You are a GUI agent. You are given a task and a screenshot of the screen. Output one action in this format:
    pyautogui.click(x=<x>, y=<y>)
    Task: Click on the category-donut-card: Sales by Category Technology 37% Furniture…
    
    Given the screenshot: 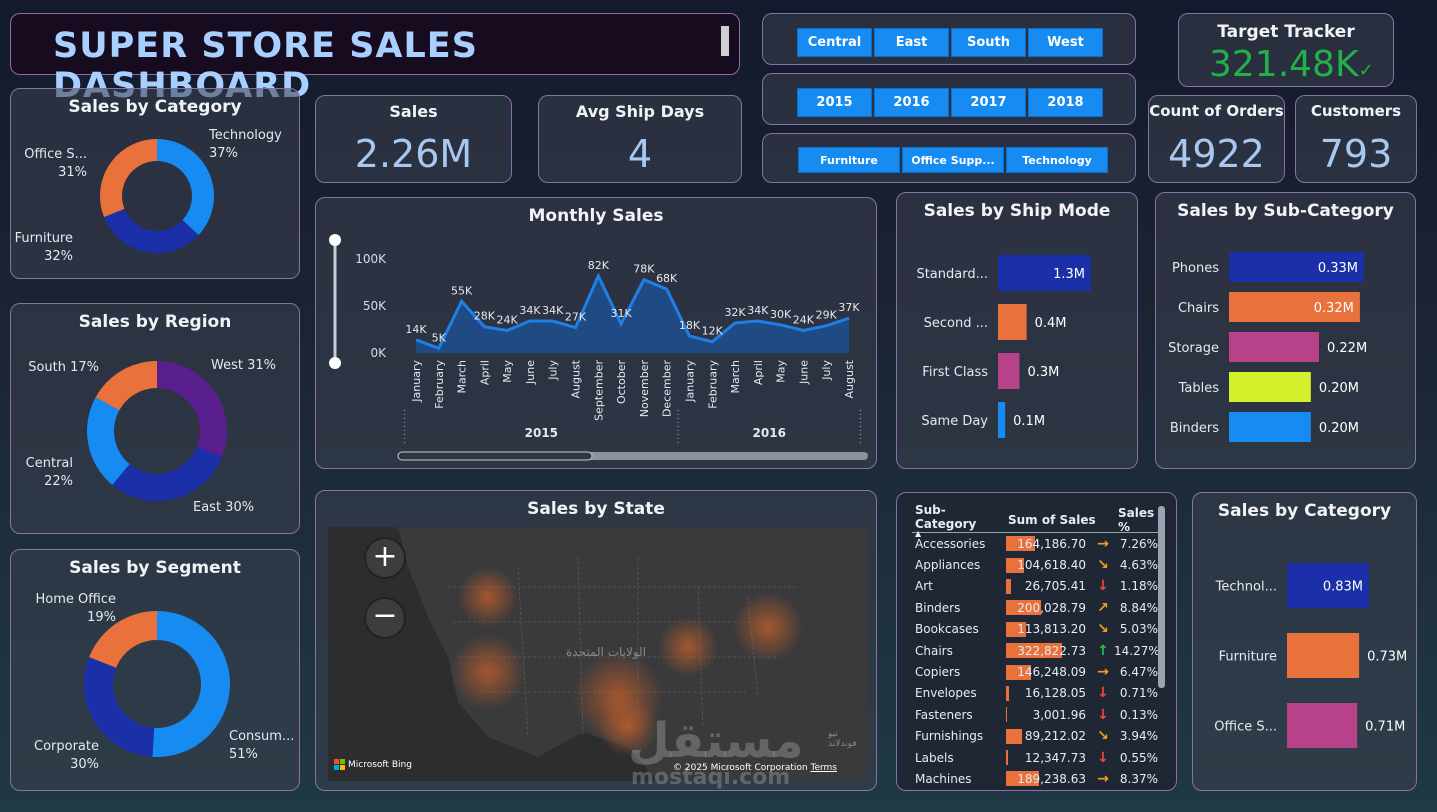 What is the action you would take?
    pyautogui.click(x=155, y=183)
    